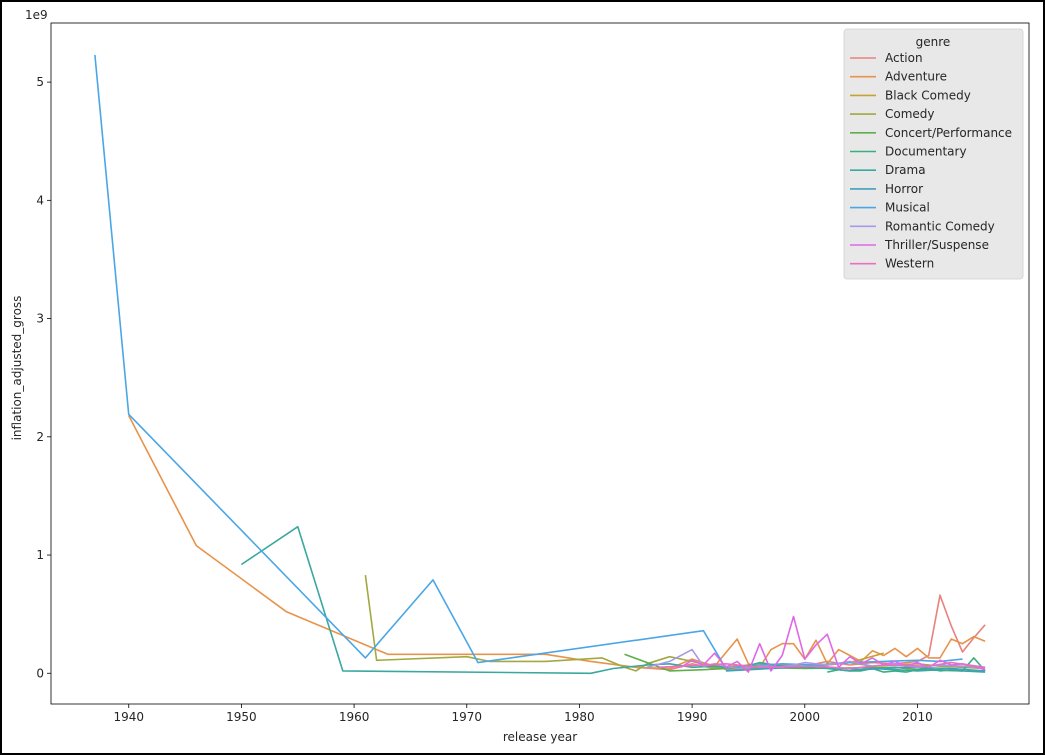  Describe the element at coordinates (241, 717) in the screenshot. I see `x-tick-label: 1950` at that location.